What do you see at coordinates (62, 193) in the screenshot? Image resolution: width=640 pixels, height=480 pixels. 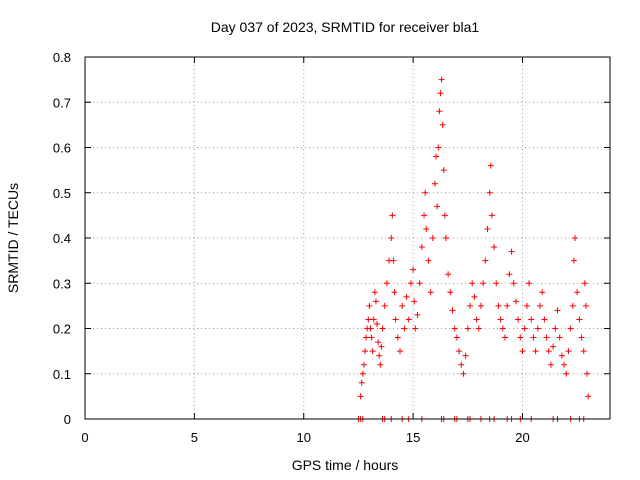 I see `y-tick-label: 0.5` at bounding box center [62, 193].